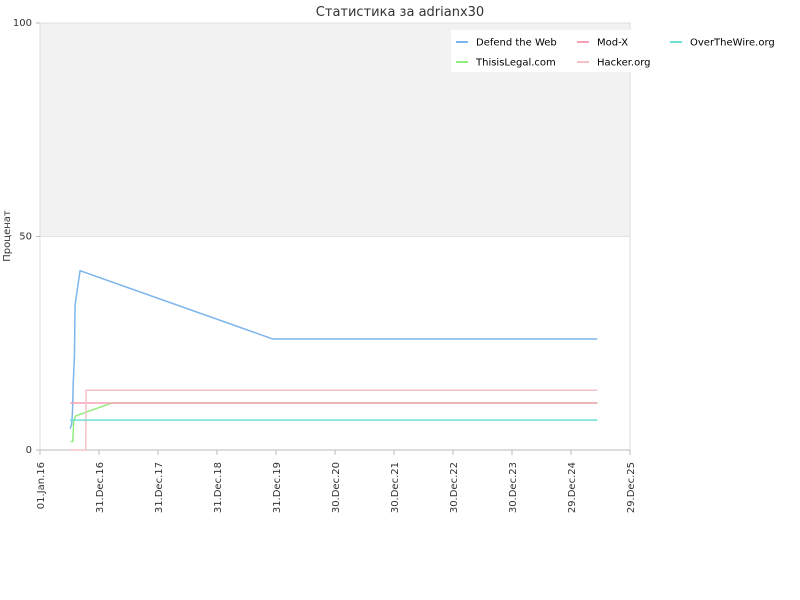 Image resolution: width=800 pixels, height=600 pixels. I want to click on legend-item: OverTheWire.org, so click(722, 43).